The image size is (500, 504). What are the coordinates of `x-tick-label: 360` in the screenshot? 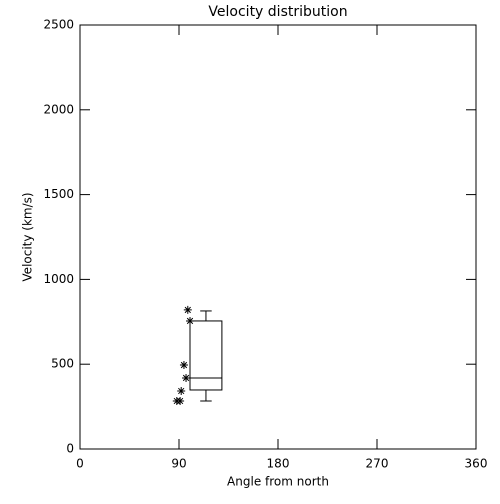 It's located at (476, 464).